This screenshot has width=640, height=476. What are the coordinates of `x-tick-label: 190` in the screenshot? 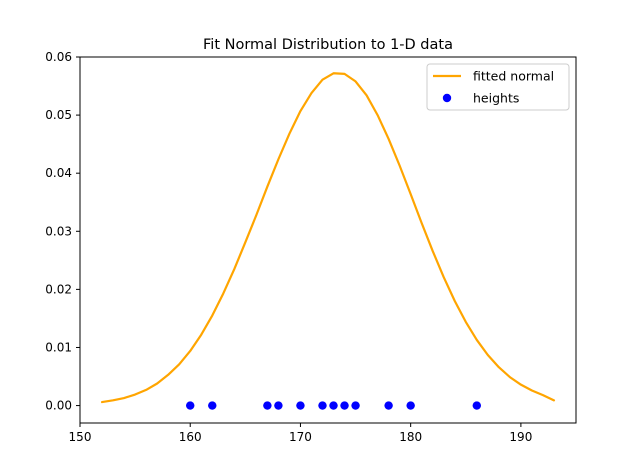 It's located at (520, 437).